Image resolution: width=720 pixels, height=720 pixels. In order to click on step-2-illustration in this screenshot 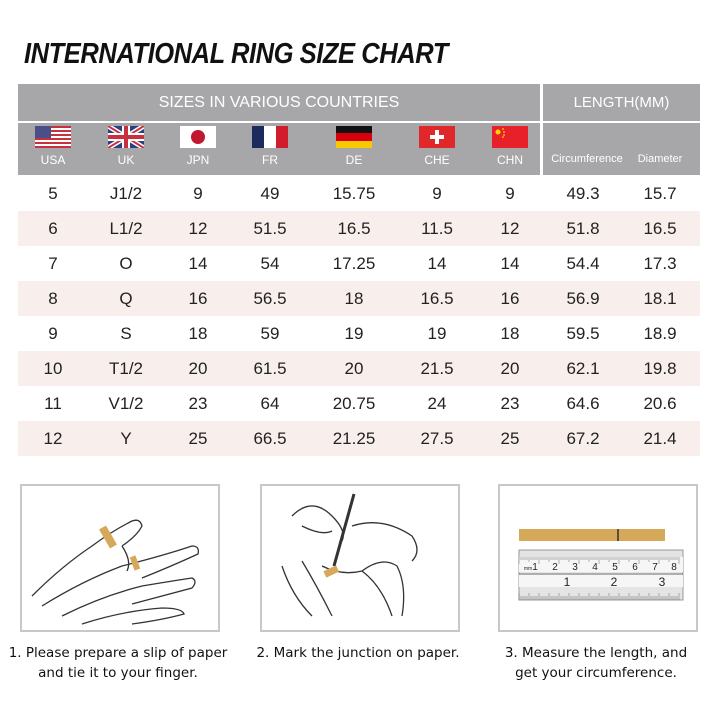, I will do `click(360, 558)`.